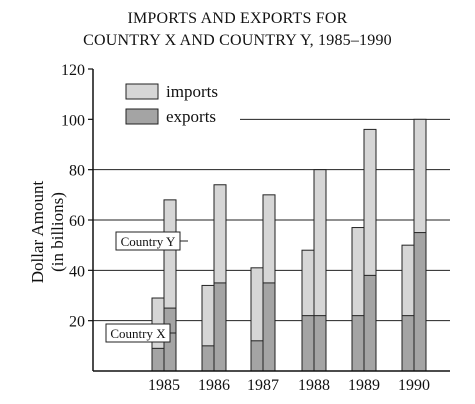  Describe the element at coordinates (158, 359) in the screenshot. I see `bar-x-exports-1985` at that location.